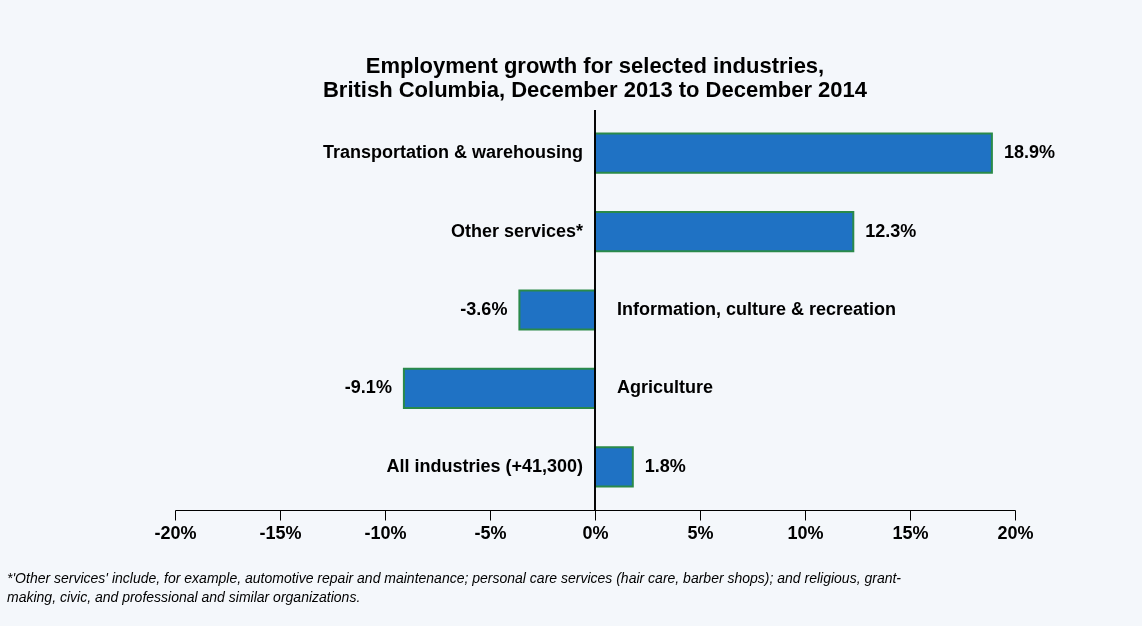  Describe the element at coordinates (665, 465) in the screenshot. I see `data-label: 1.8%` at that location.